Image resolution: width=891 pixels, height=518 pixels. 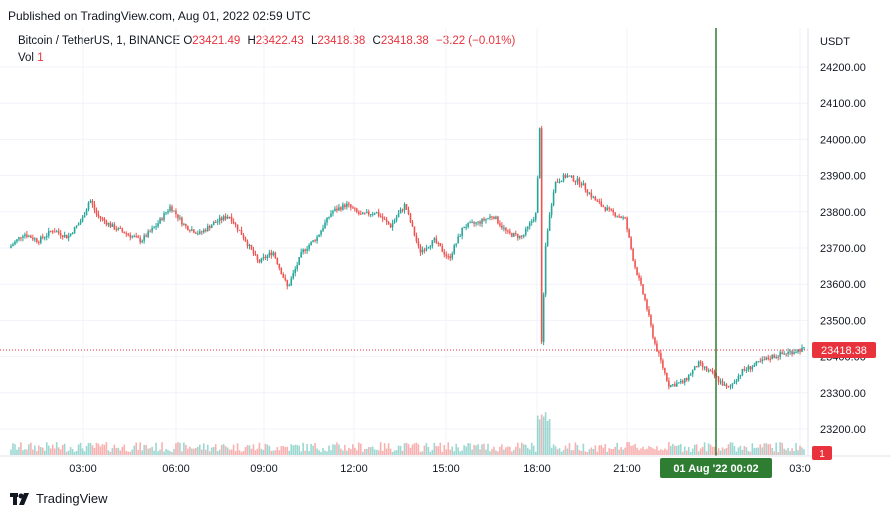 What do you see at coordinates (99, 41) in the screenshot?
I see `symbol-title: Bitcoin / TetherUS, 1, BINANCE` at bounding box center [99, 41].